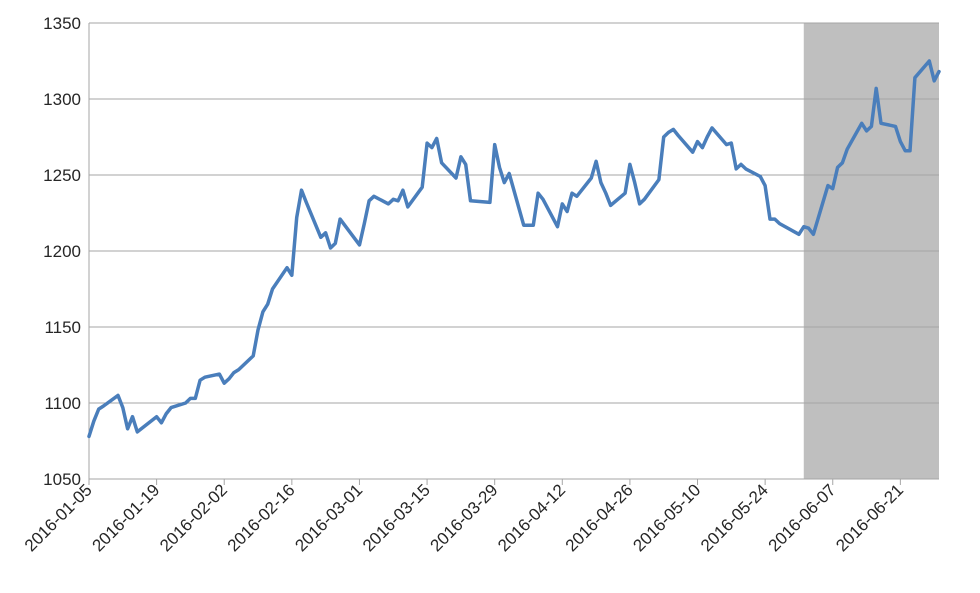 Image resolution: width=980 pixels, height=593 pixels. I want to click on x-tick-label: 2016-01-19, so click(126, 517).